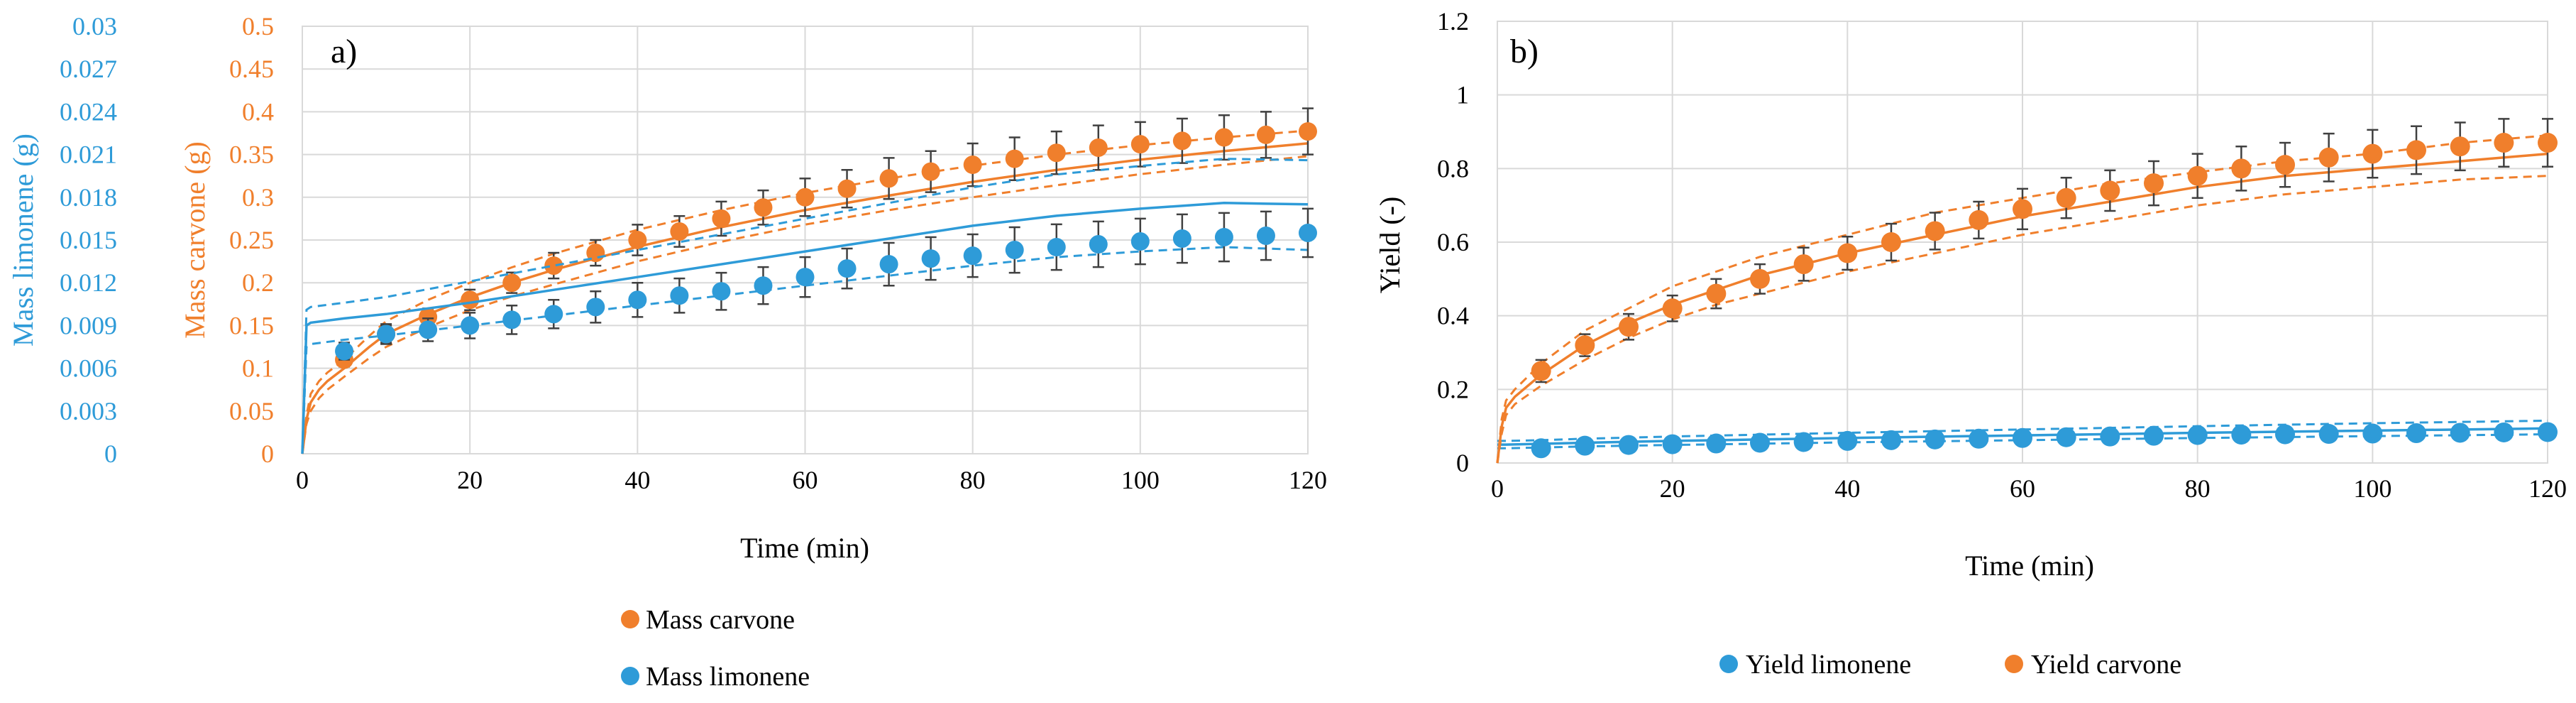  Describe the element at coordinates (258, 282) in the screenshot. I see `y-tick-label-carvone: 0.2` at that location.